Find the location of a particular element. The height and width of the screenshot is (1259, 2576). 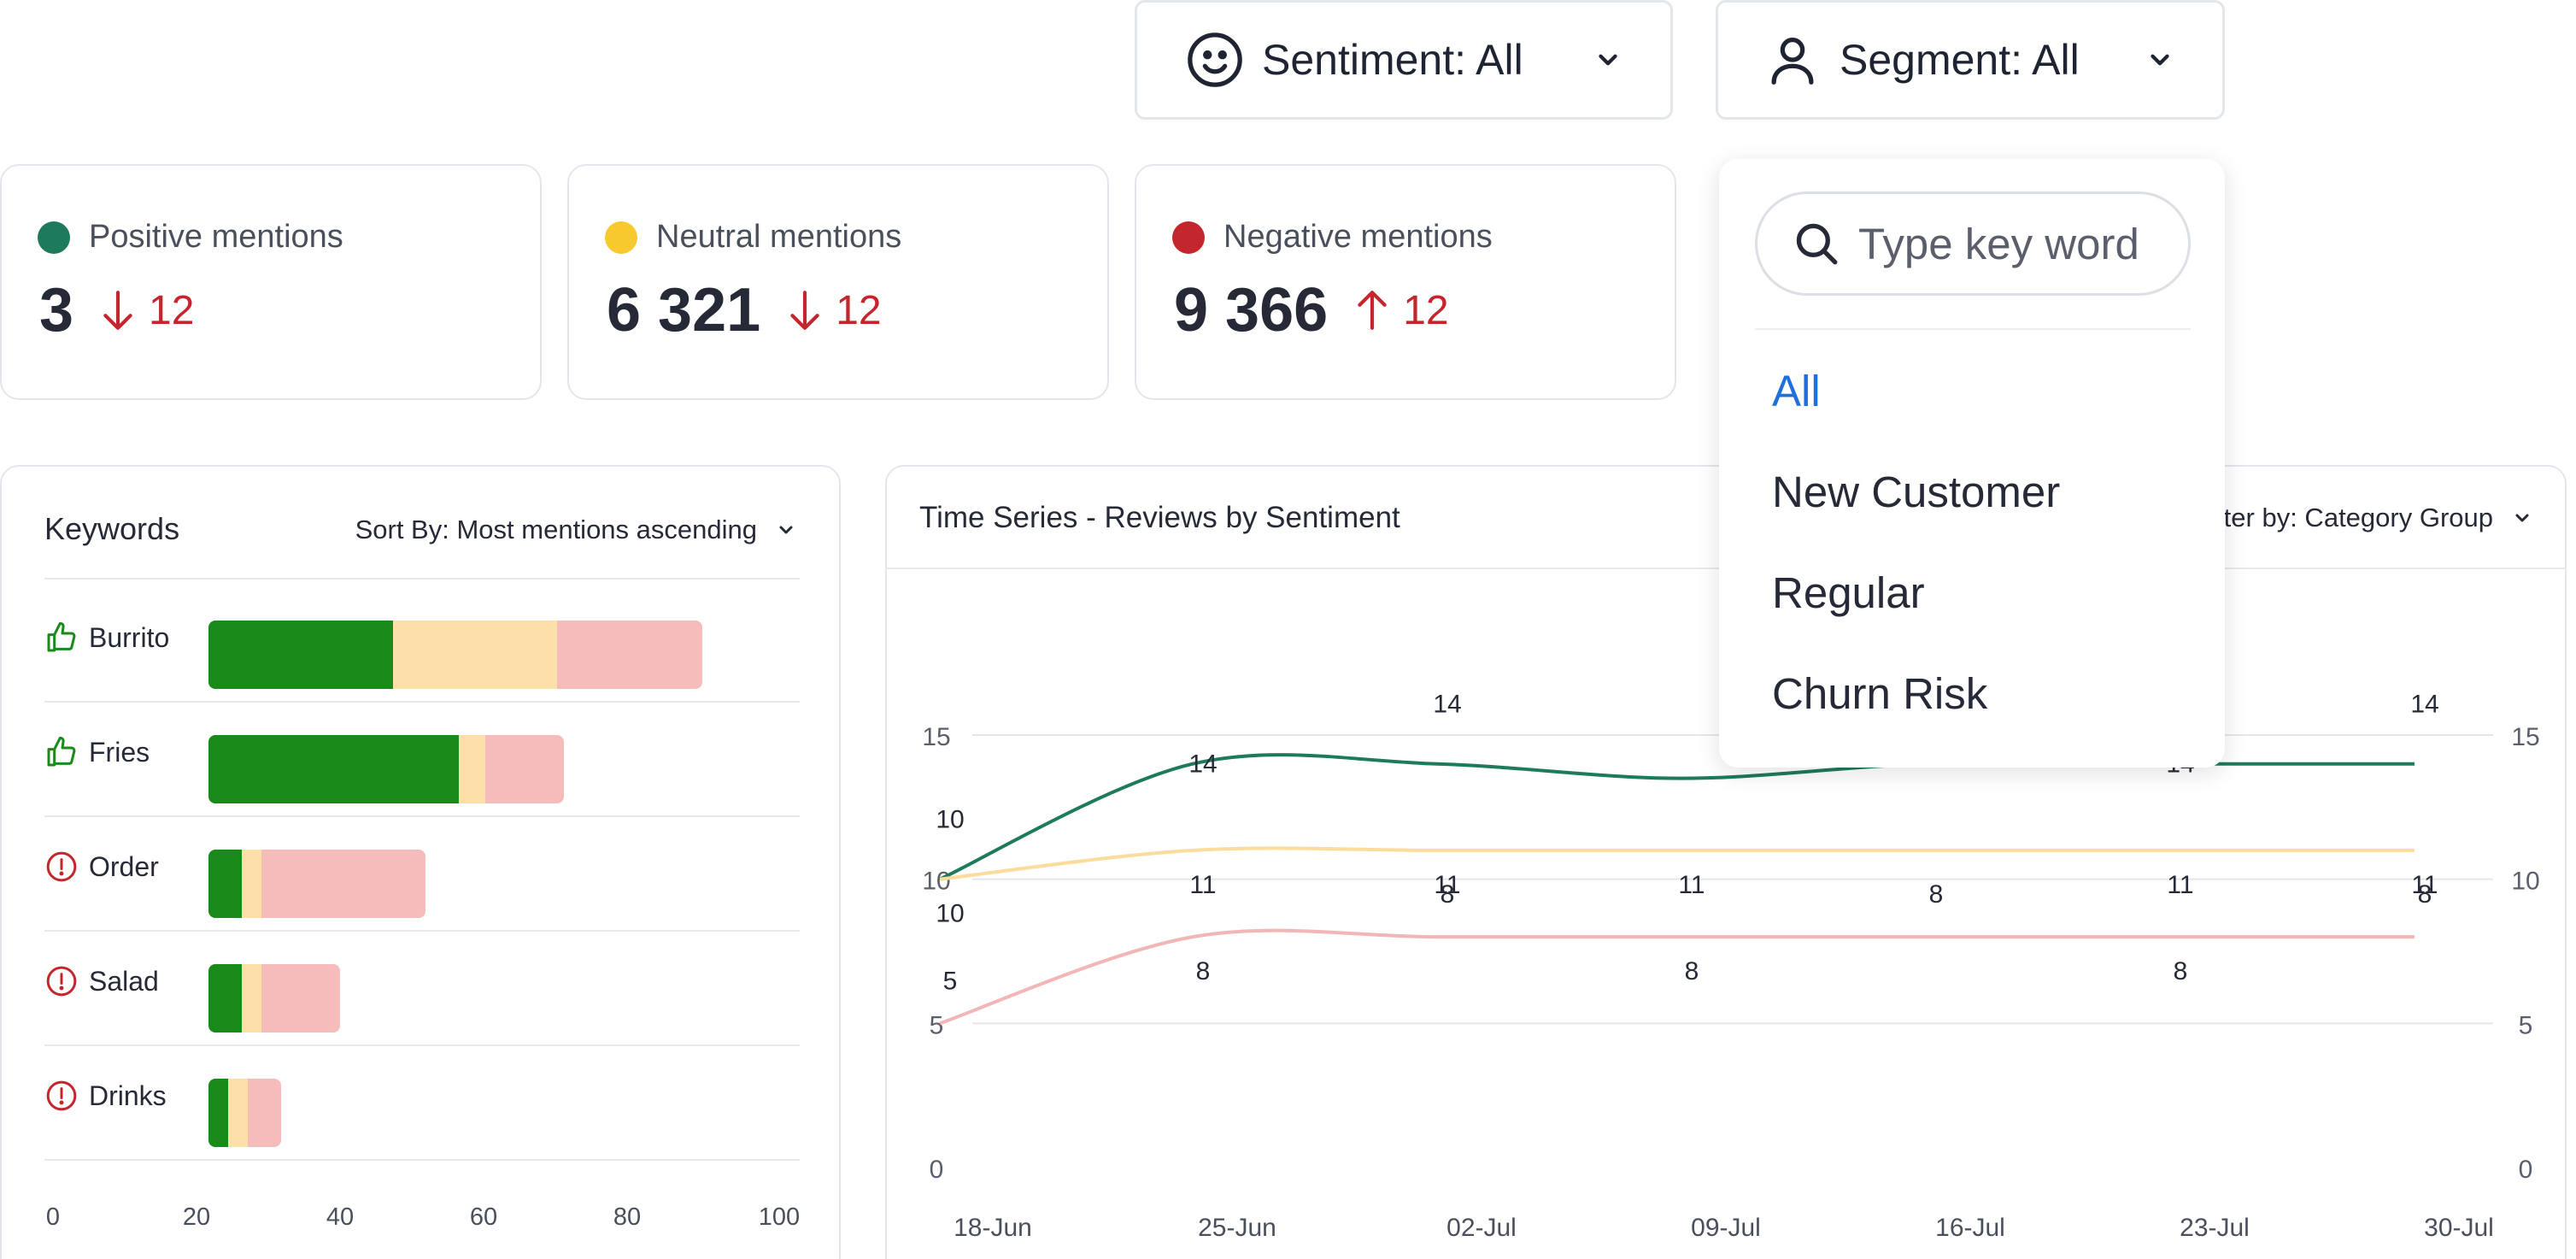

x-tick-label: 30-Jul is located at coordinates (2459, 1228).